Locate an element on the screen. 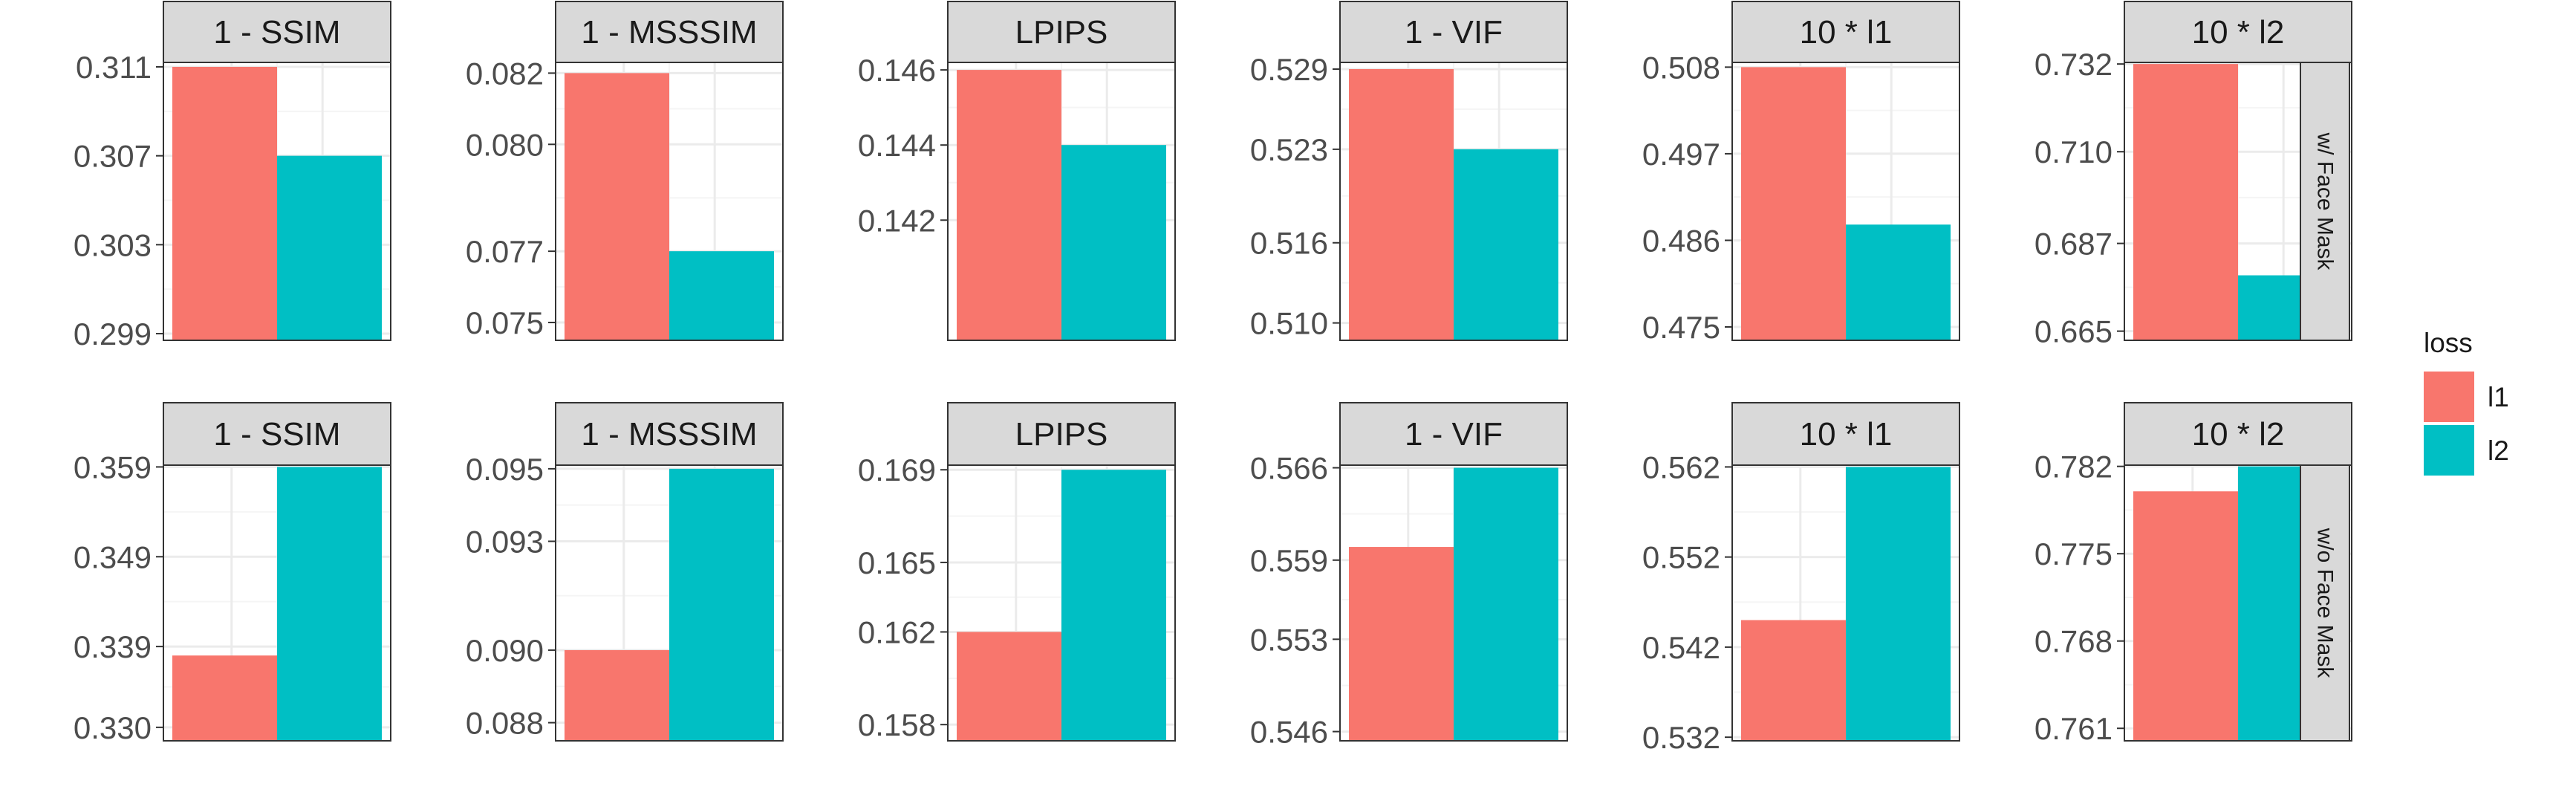  y-tick-label: 0.082 is located at coordinates (505, 73).